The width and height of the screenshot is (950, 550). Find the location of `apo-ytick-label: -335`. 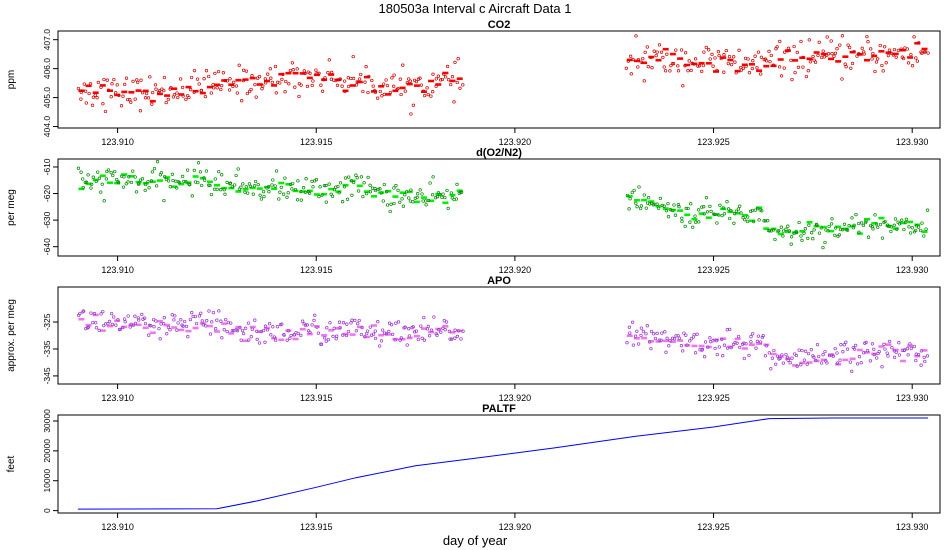

apo-ytick-label: -335 is located at coordinates (47, 348).